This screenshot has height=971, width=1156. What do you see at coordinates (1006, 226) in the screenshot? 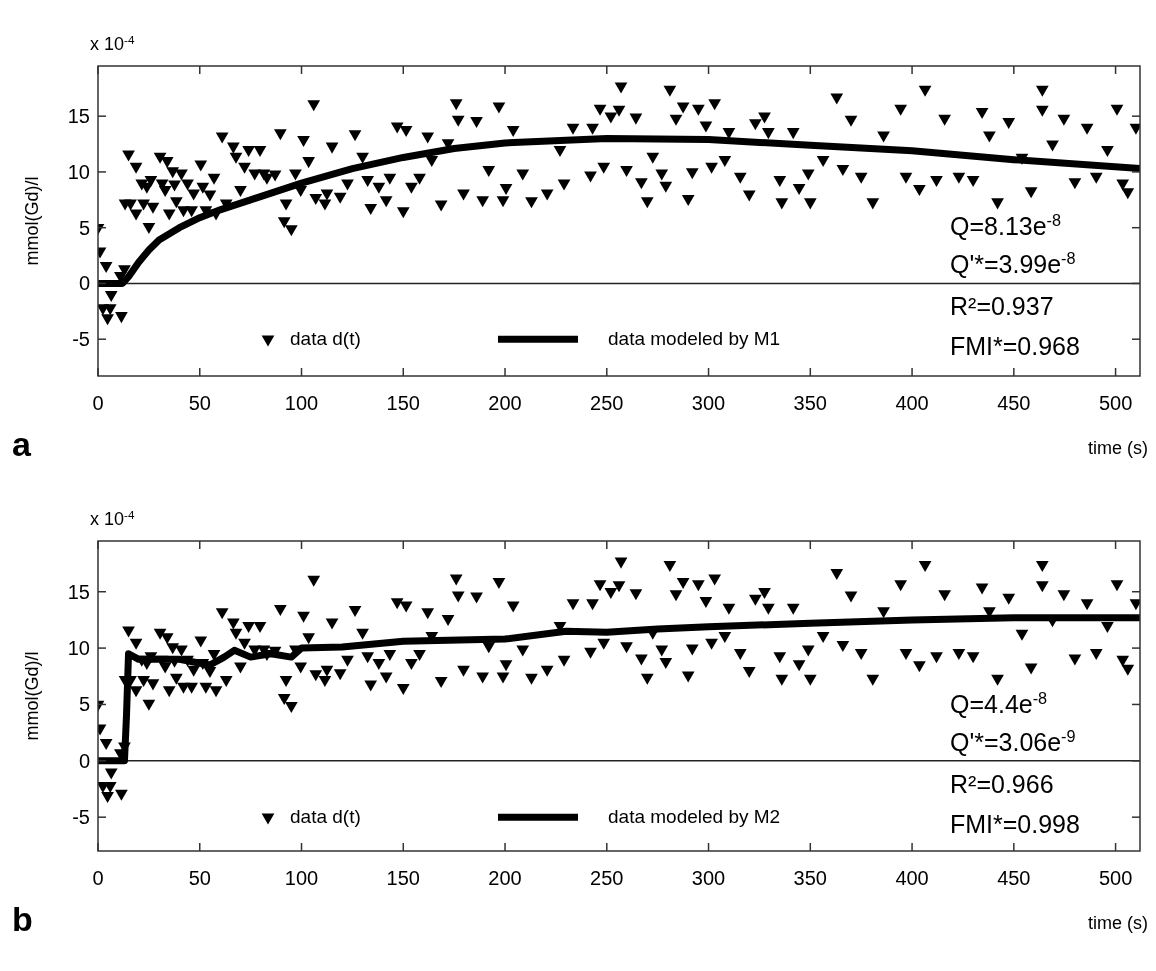
I see `annotation: Q=8.13e$^{-8}$` at bounding box center [1006, 226].